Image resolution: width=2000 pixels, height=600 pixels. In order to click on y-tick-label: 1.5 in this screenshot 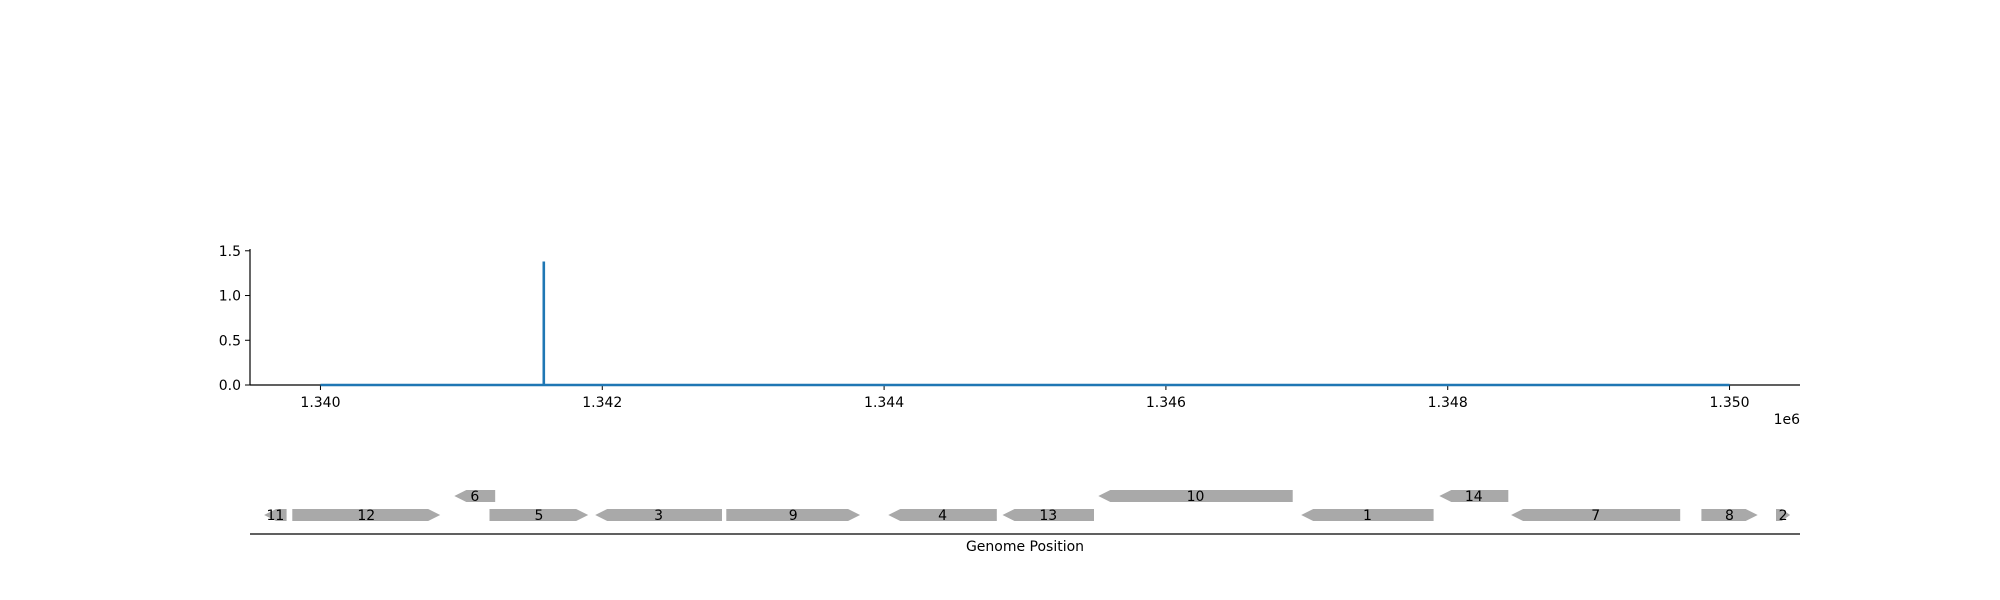, I will do `click(230, 252)`.